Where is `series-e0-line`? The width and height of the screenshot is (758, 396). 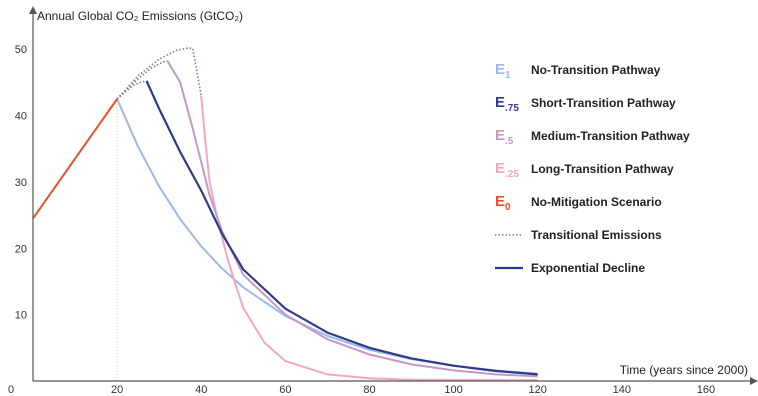
series-e0-line is located at coordinates (75, 158).